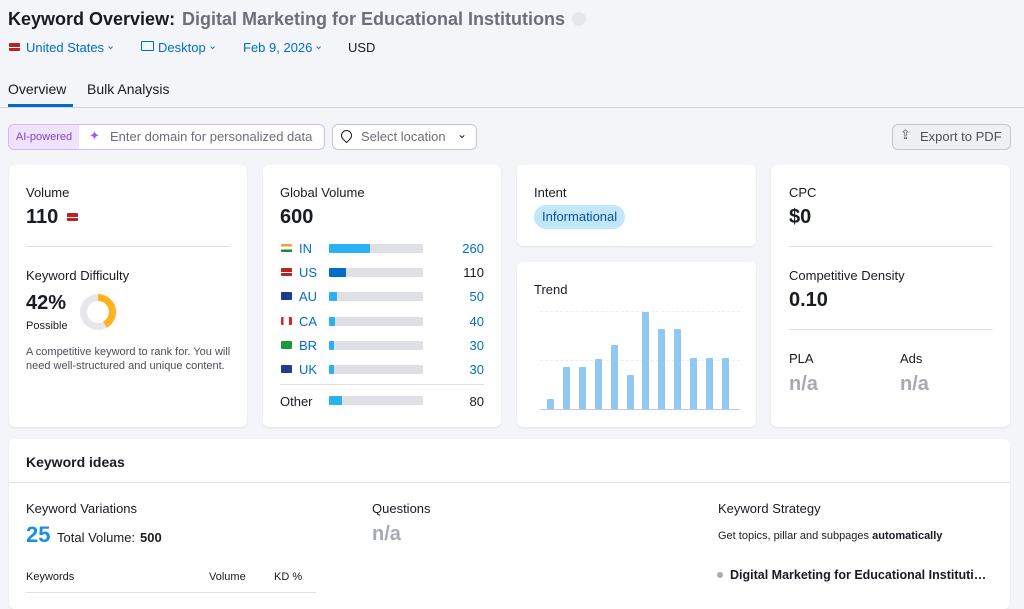 The image size is (1024, 609). I want to click on page-title: Keyword Overview:, so click(92, 19).